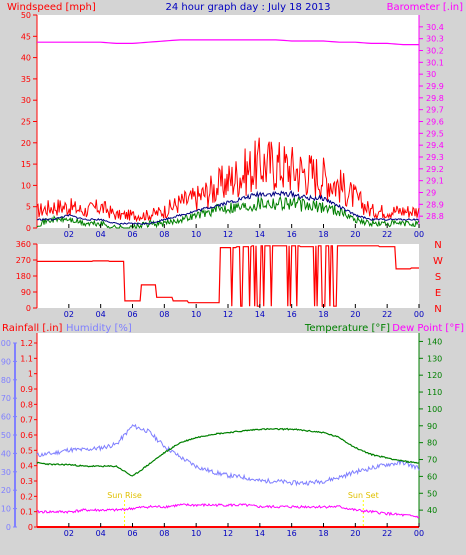 This screenshot has height=555, width=466. Describe the element at coordinates (435, 216) in the screenshot. I see `baro-y-tick-label: 28.8` at that location.